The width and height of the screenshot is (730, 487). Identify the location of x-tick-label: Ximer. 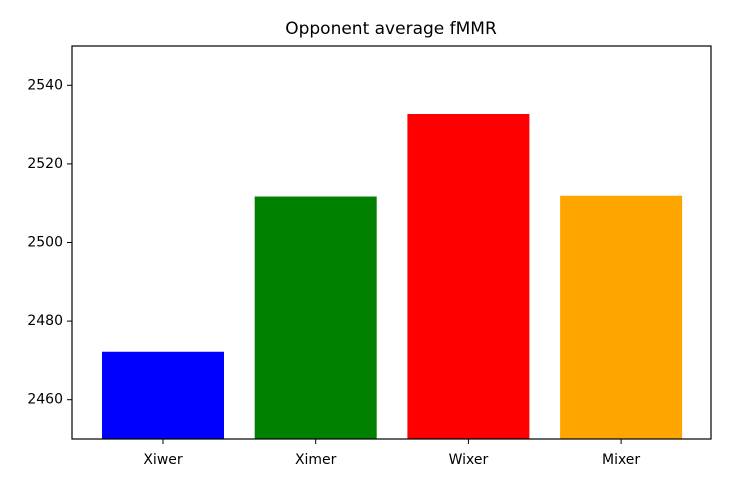
(316, 460).